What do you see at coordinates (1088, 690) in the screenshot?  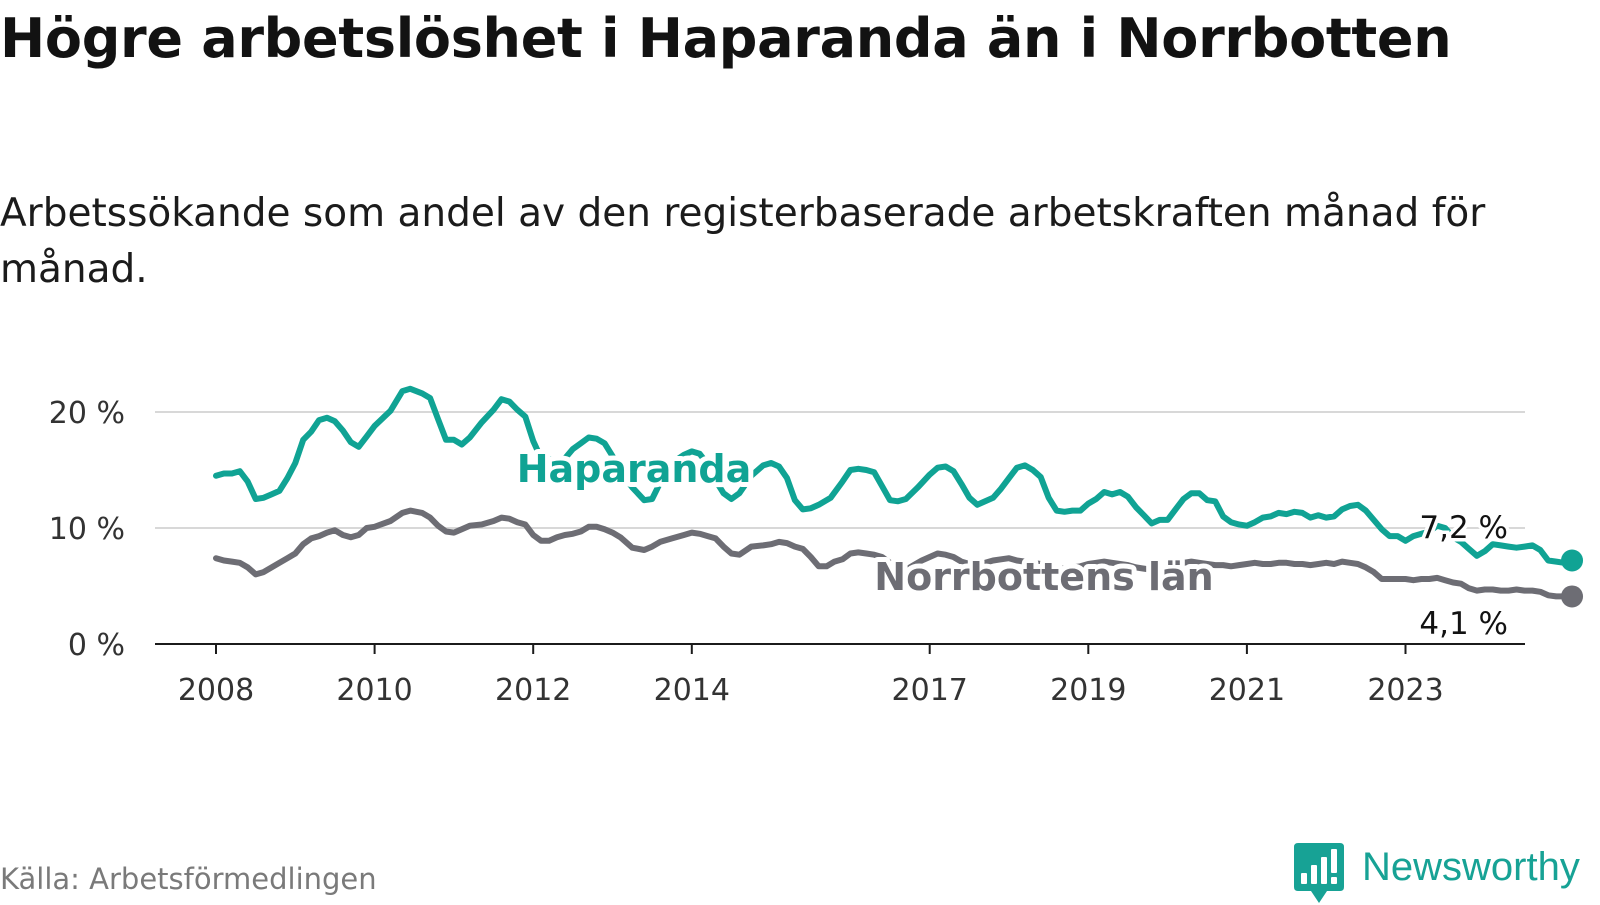 I see `x-tick-label: 2019` at bounding box center [1088, 690].